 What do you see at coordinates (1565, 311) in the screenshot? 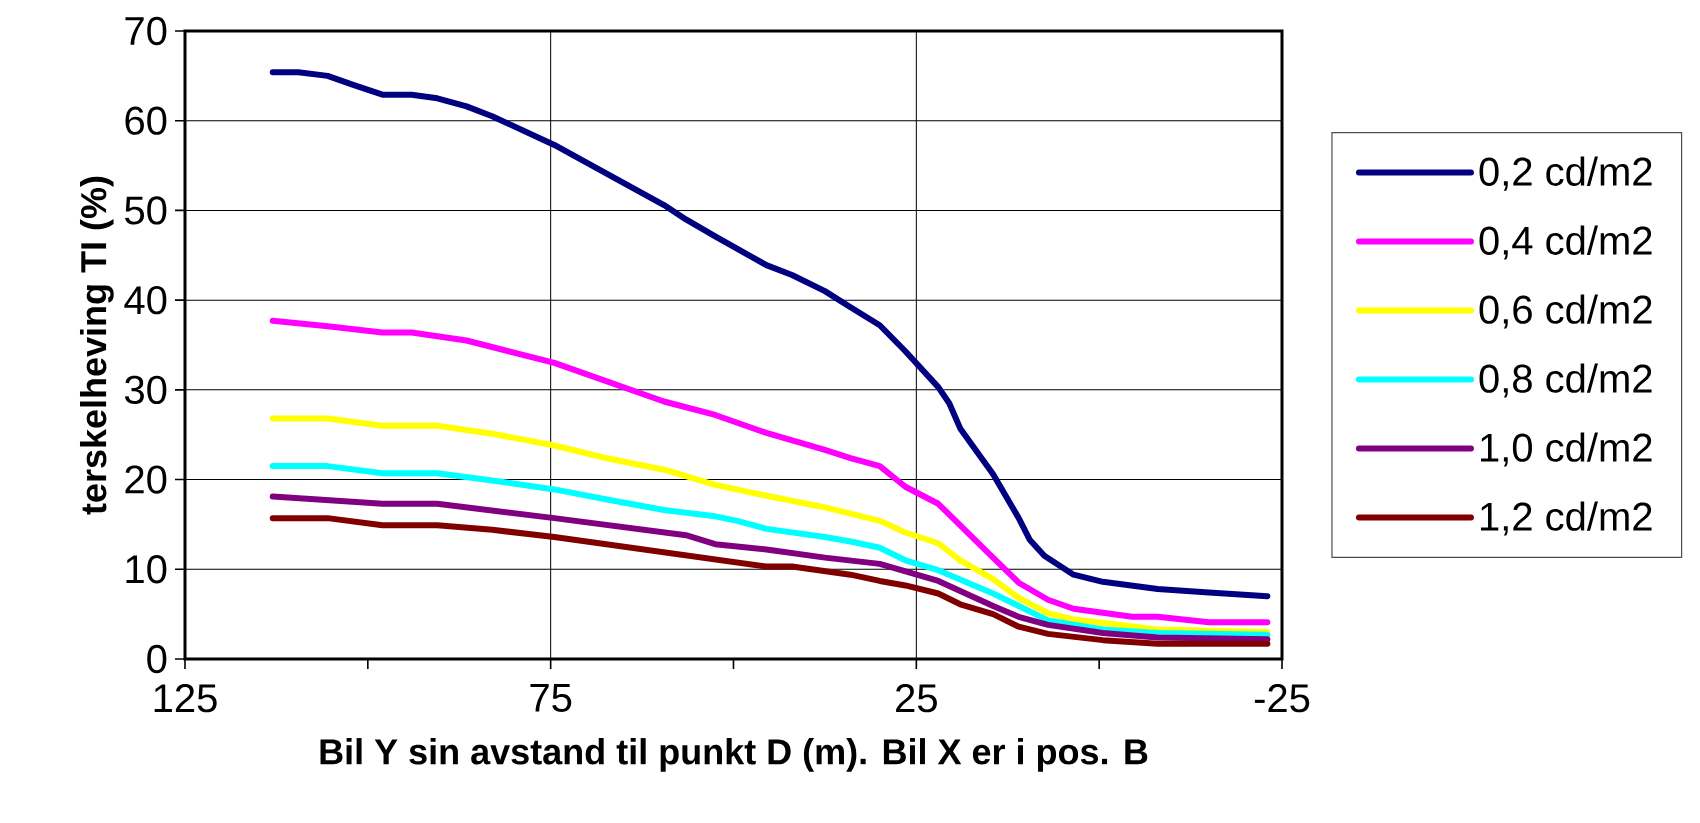
I see `legend-label: 0,6 cd/m2` at bounding box center [1565, 311].